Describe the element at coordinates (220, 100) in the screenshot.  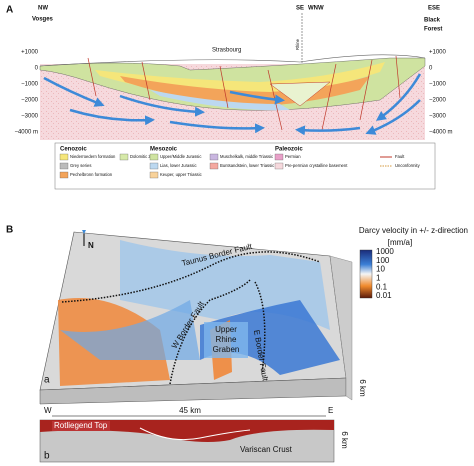
I see `layer` at that location.